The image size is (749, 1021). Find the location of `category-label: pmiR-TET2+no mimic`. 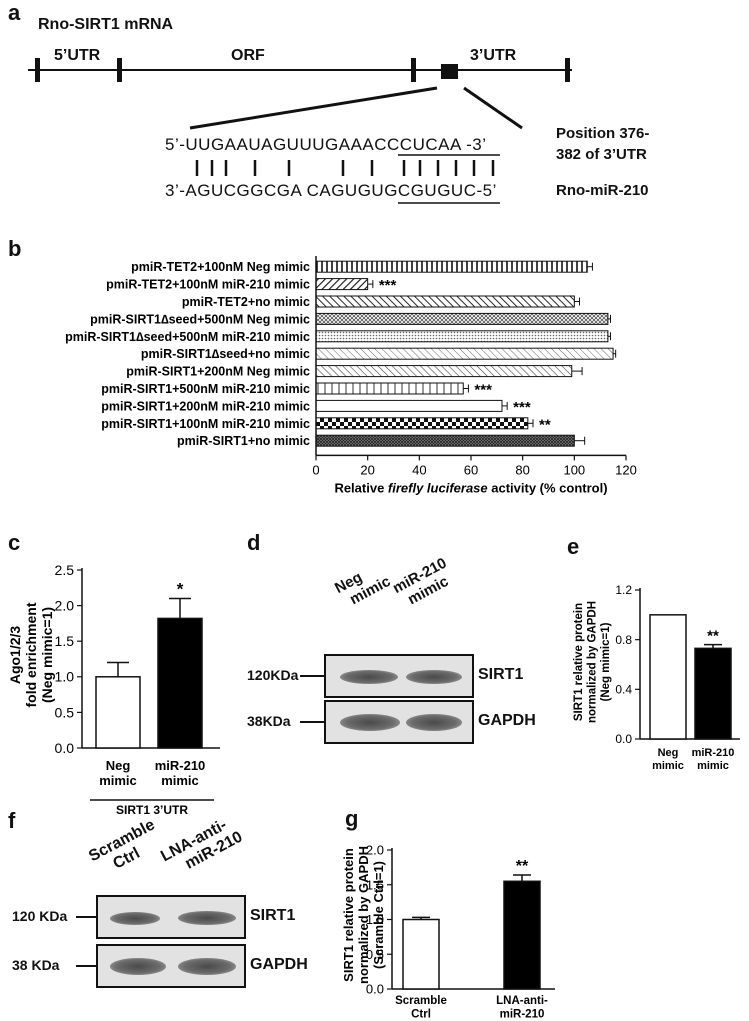

category-label: pmiR-TET2+no mimic is located at coordinates (246, 302).